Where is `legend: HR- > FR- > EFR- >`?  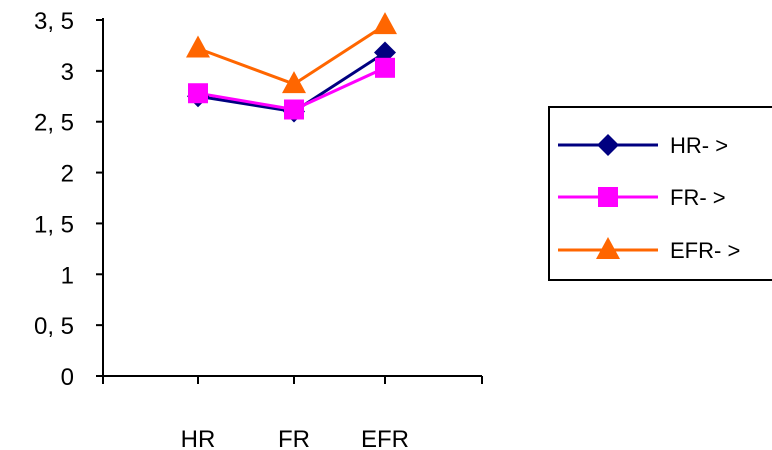 legend: HR- > FR- > EFR- > is located at coordinates (660, 193).